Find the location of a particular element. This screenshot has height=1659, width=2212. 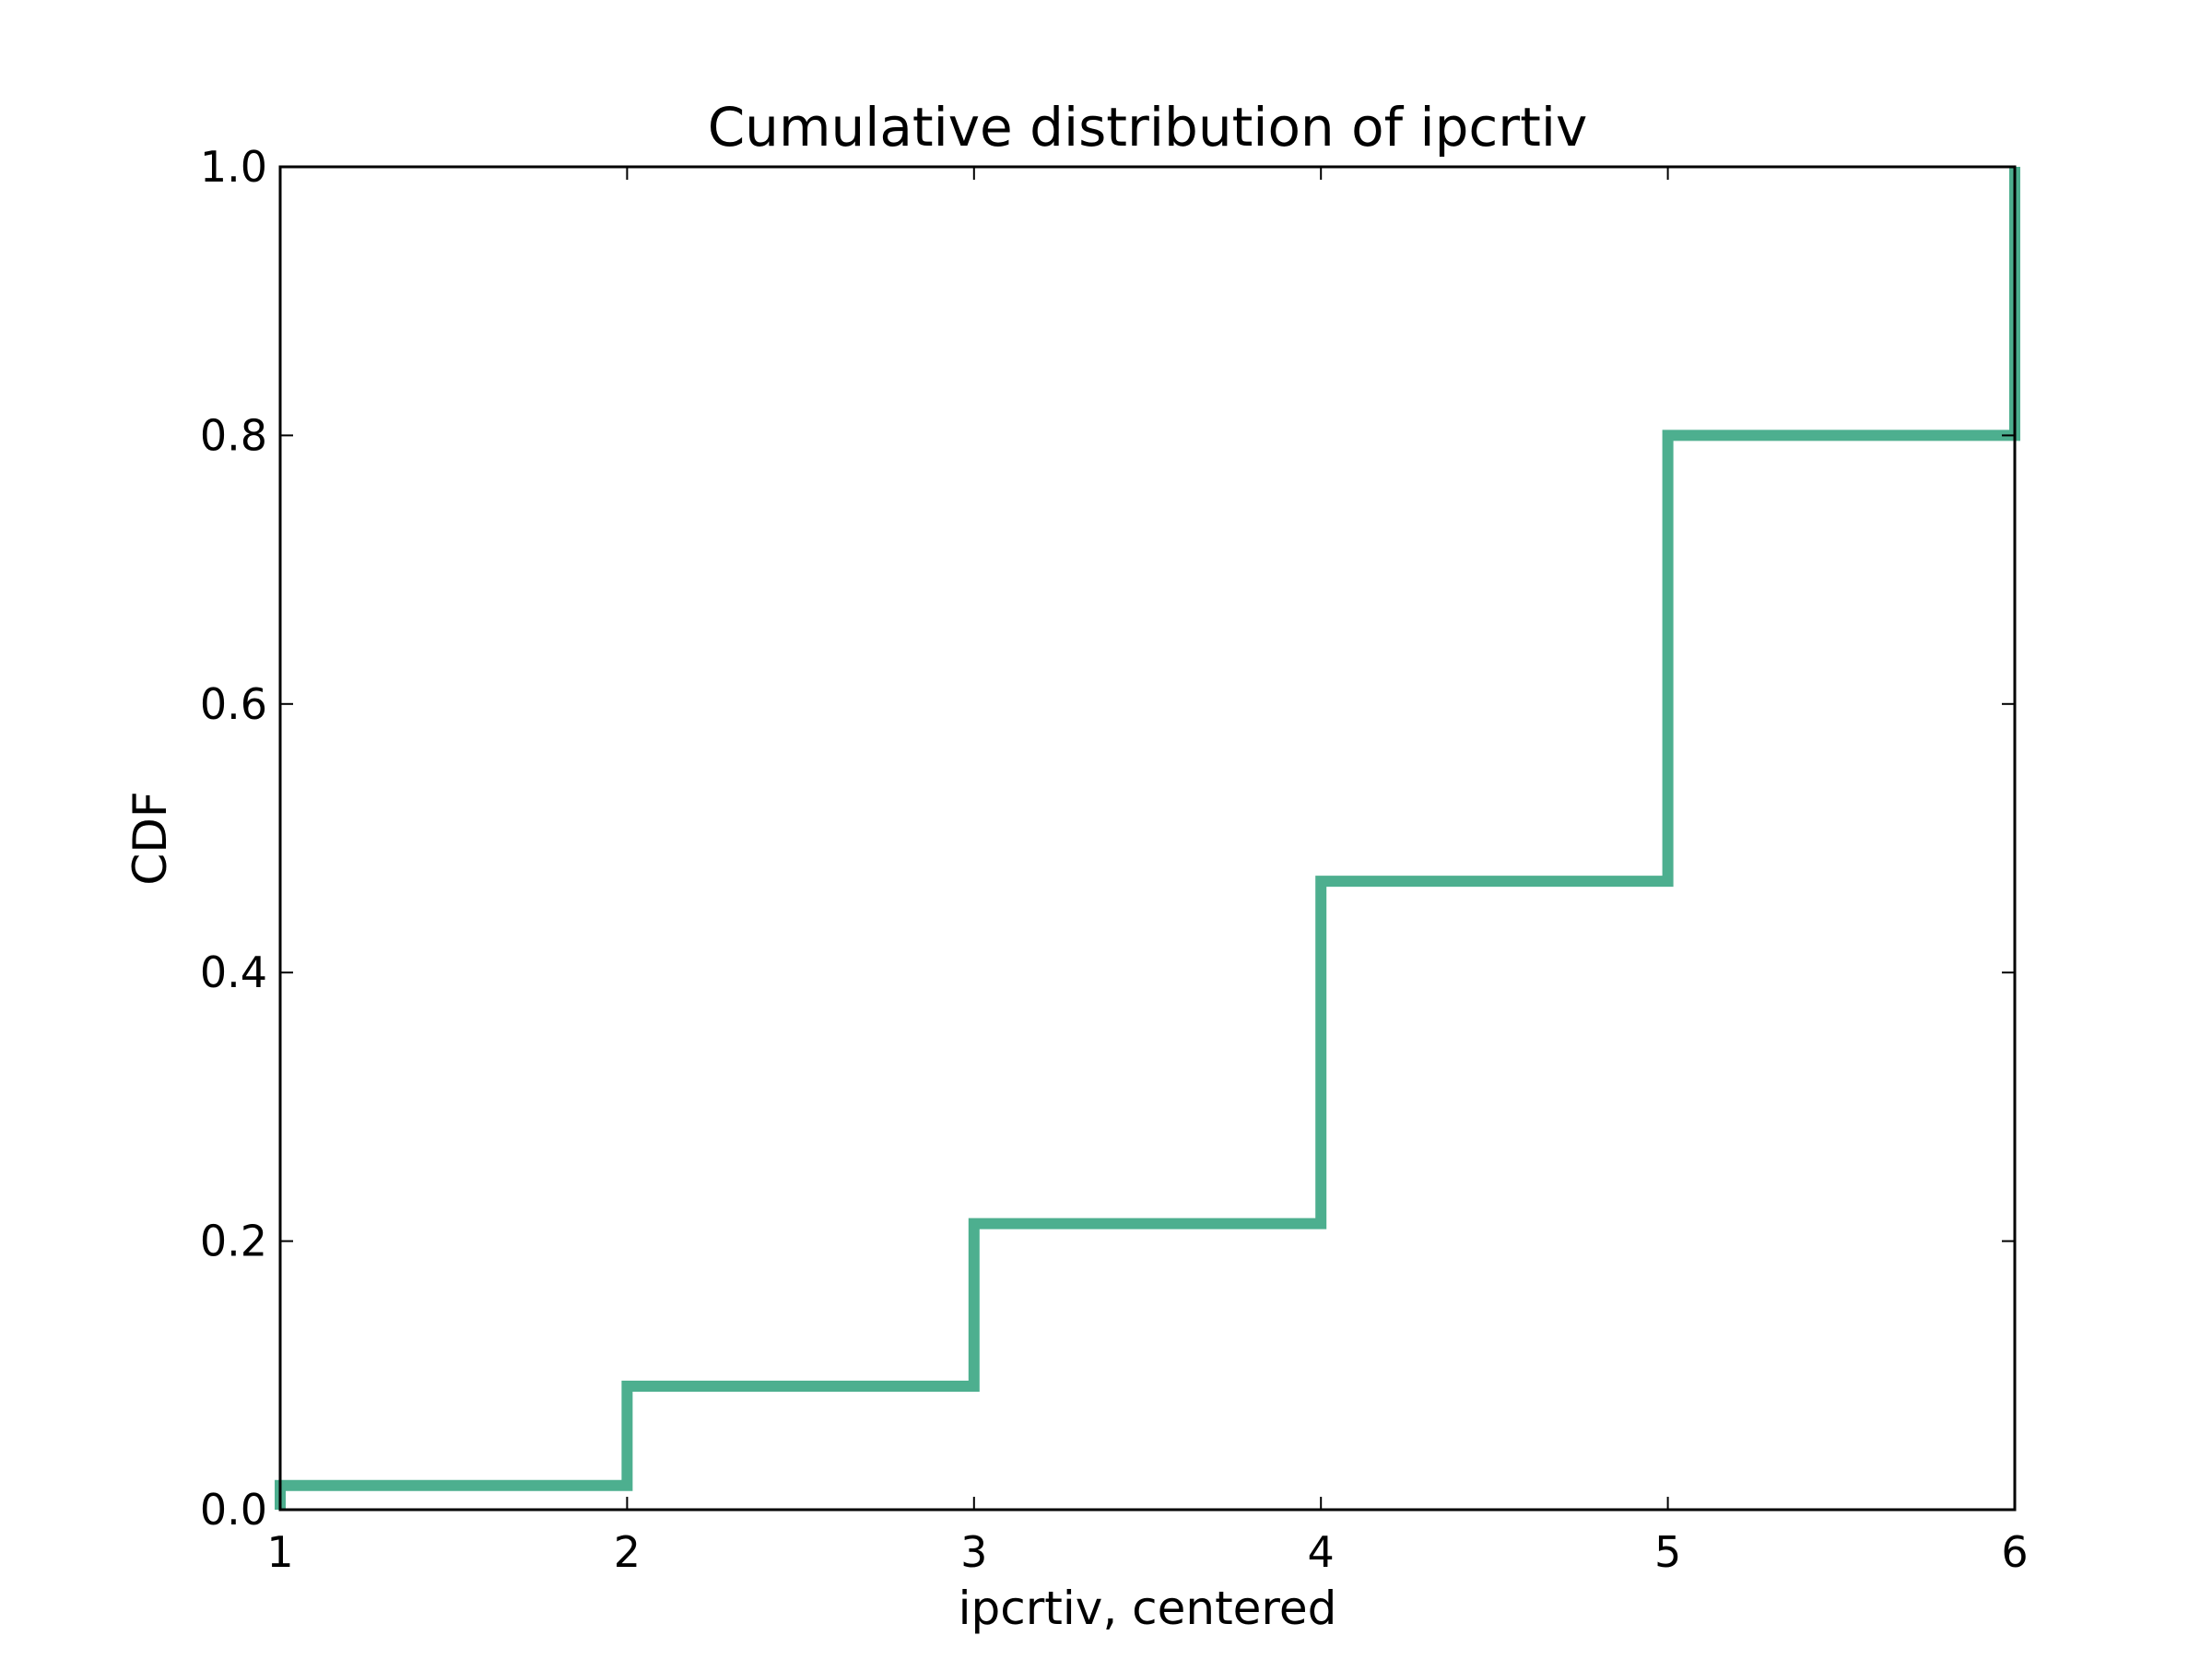

x-tick-label: 1 is located at coordinates (279, 1552).